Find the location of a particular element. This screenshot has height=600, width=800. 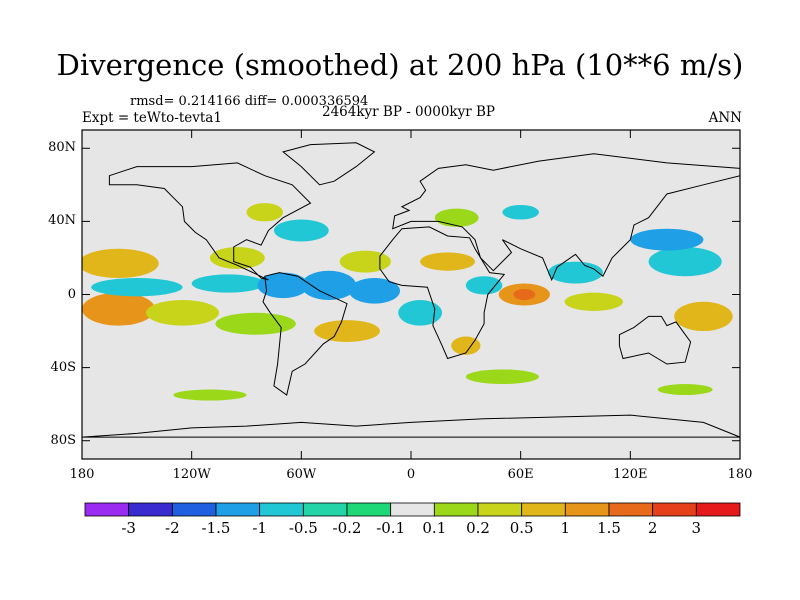

colorbar-label: -1.5 is located at coordinates (216, 528).